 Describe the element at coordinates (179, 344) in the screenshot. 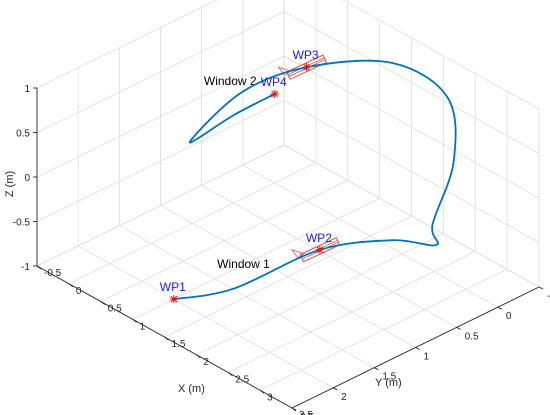

I see `x-tick-label: 1.5` at that location.